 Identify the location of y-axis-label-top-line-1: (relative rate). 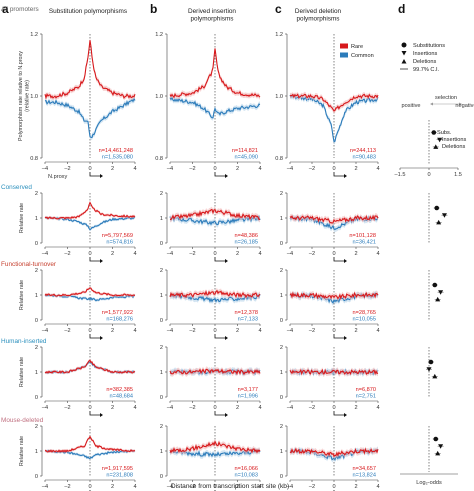
(28, 96).